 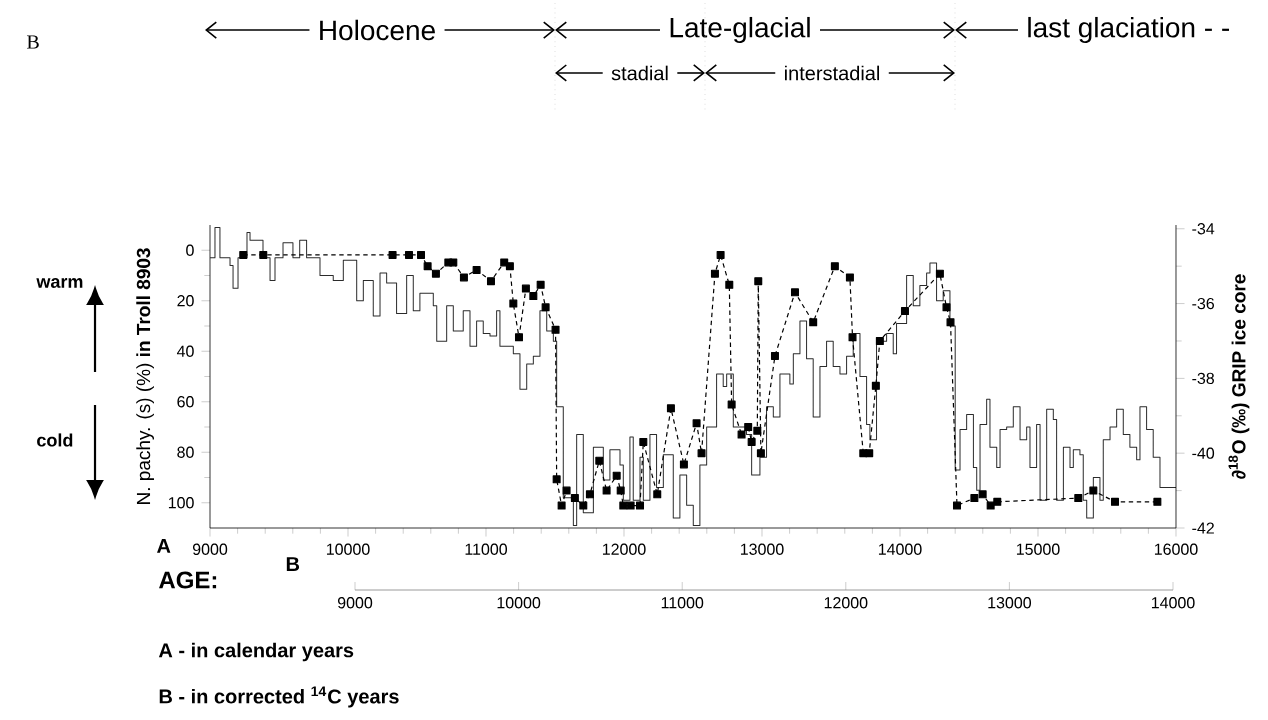 I want to click on y-tick-label: 60, so click(x=185, y=402).